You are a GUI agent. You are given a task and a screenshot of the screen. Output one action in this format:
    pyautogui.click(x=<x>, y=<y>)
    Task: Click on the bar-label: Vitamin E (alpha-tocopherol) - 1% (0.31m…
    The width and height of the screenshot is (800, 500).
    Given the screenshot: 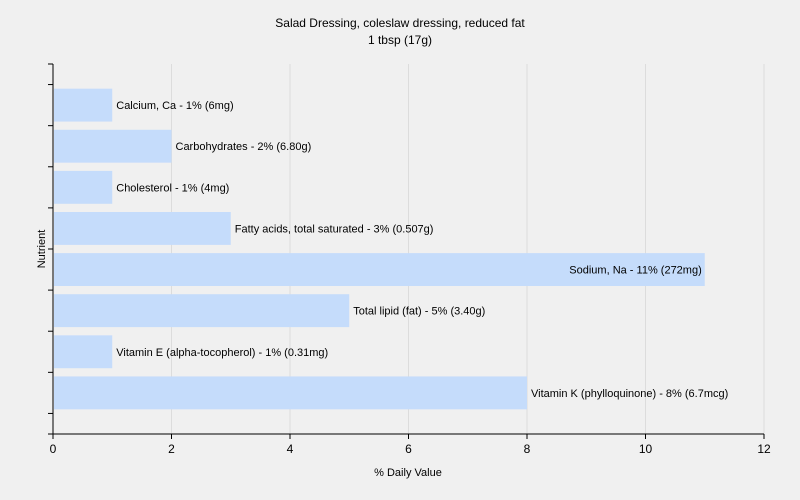 What is the action you would take?
    pyautogui.click(x=222, y=353)
    